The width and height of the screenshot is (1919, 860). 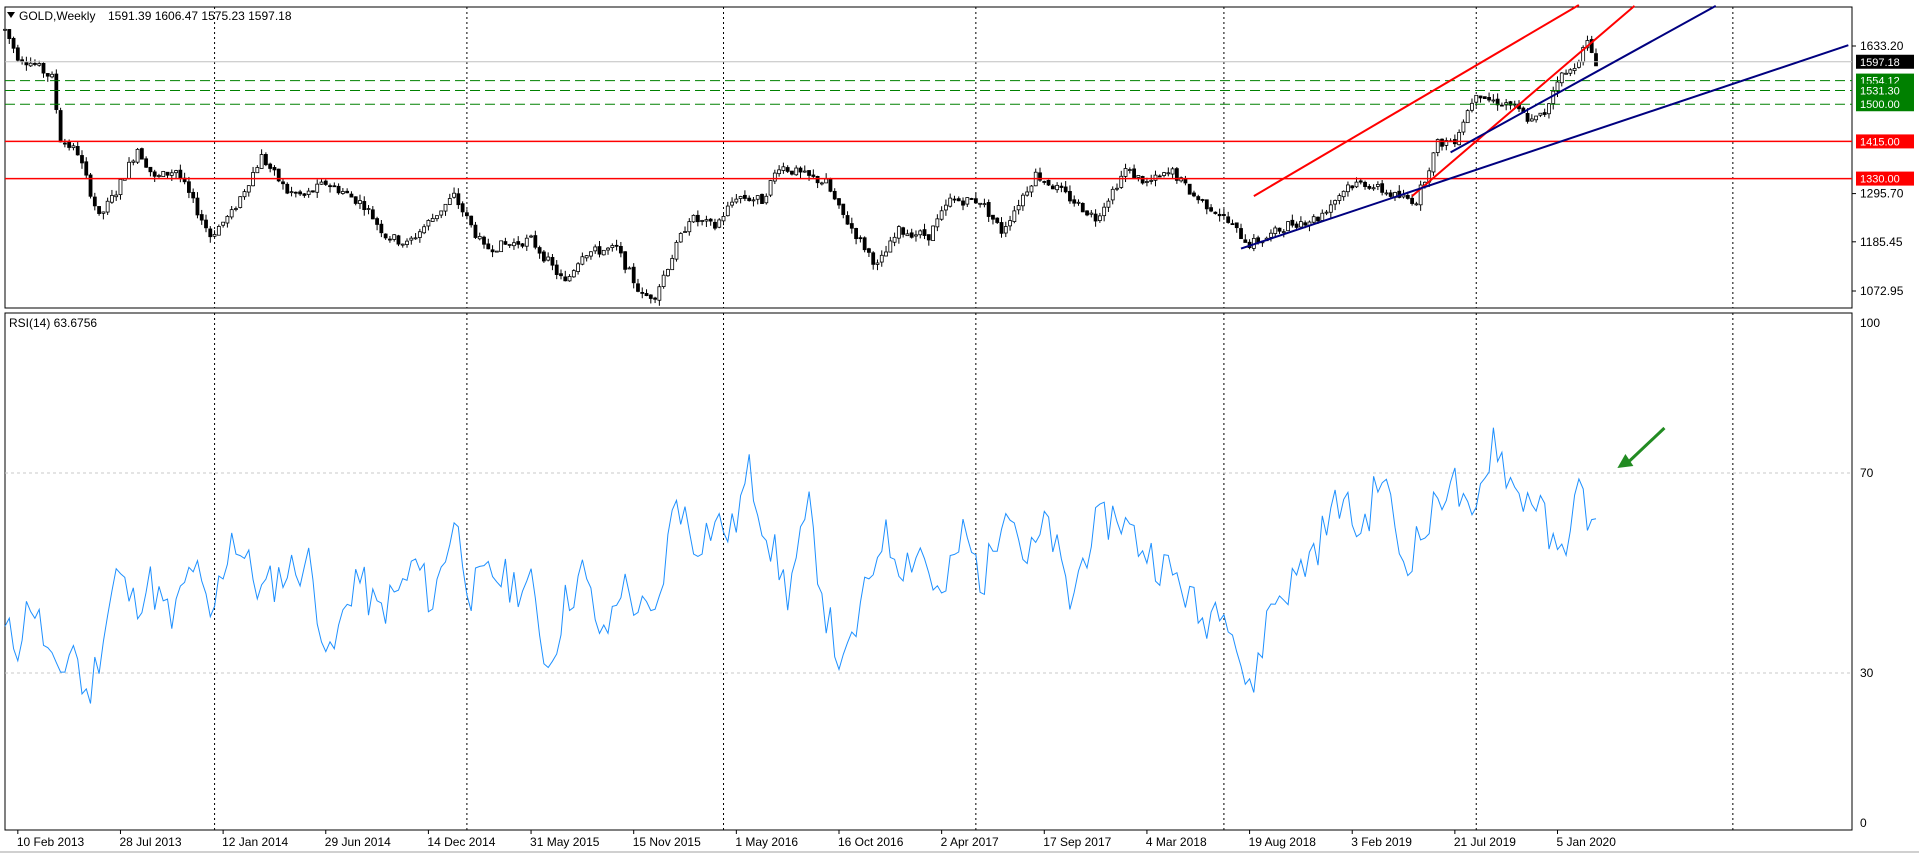 I want to click on annotation-arrow-shaft, so click(x=1646, y=445).